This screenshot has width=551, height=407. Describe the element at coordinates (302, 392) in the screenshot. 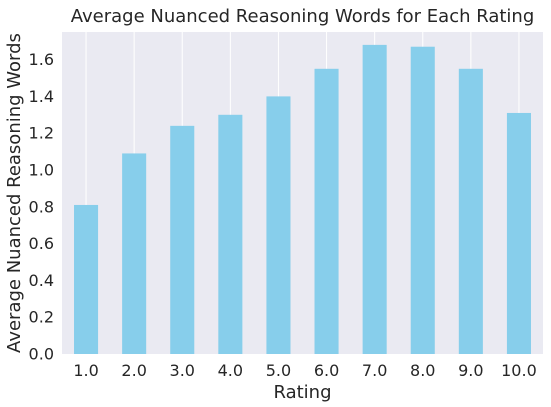

I see `x-axis-label: Rating` at that location.